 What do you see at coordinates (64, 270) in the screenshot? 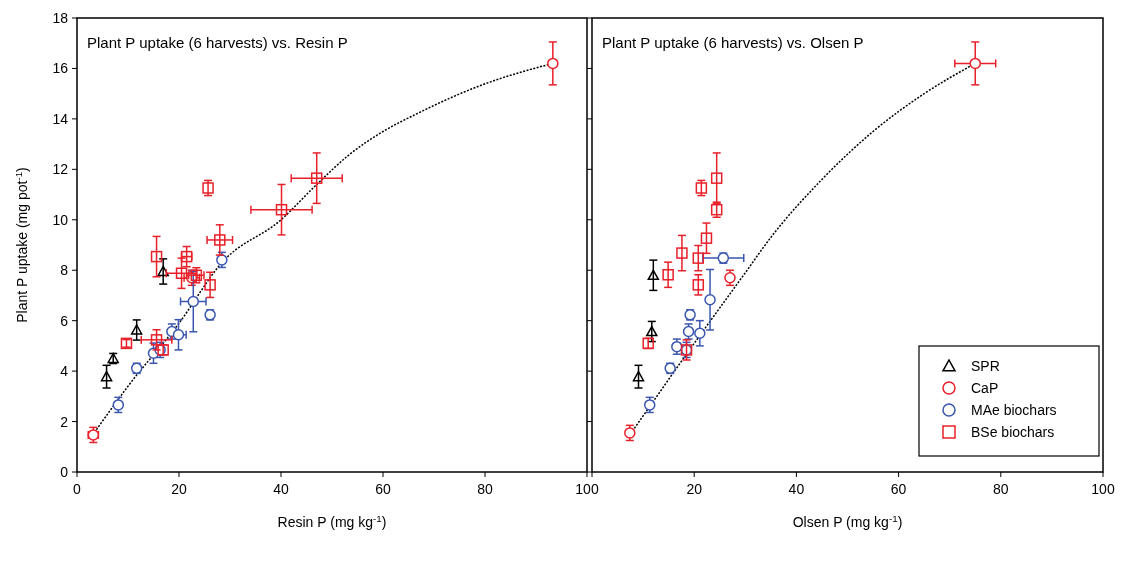
I see `y-tick-label: 8` at bounding box center [64, 270].